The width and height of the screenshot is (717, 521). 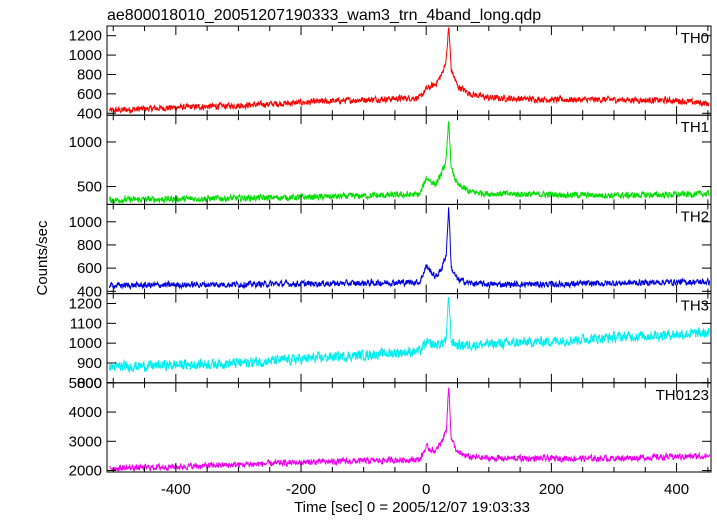 What do you see at coordinates (676, 489) in the screenshot?
I see `x-tick-label: 400` at bounding box center [676, 489].